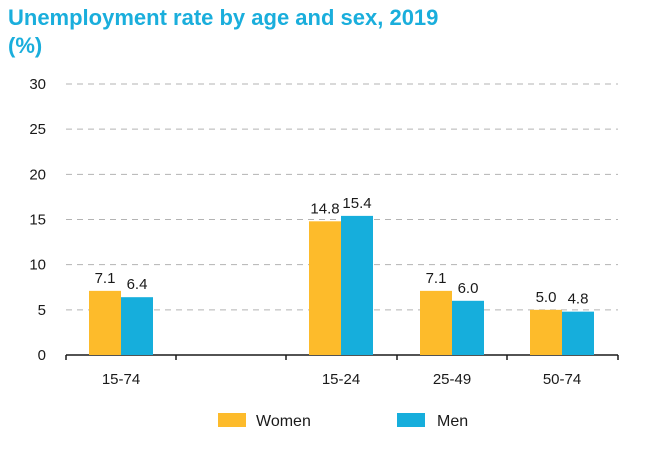  I want to click on y-tick-label: 15, so click(37, 220).